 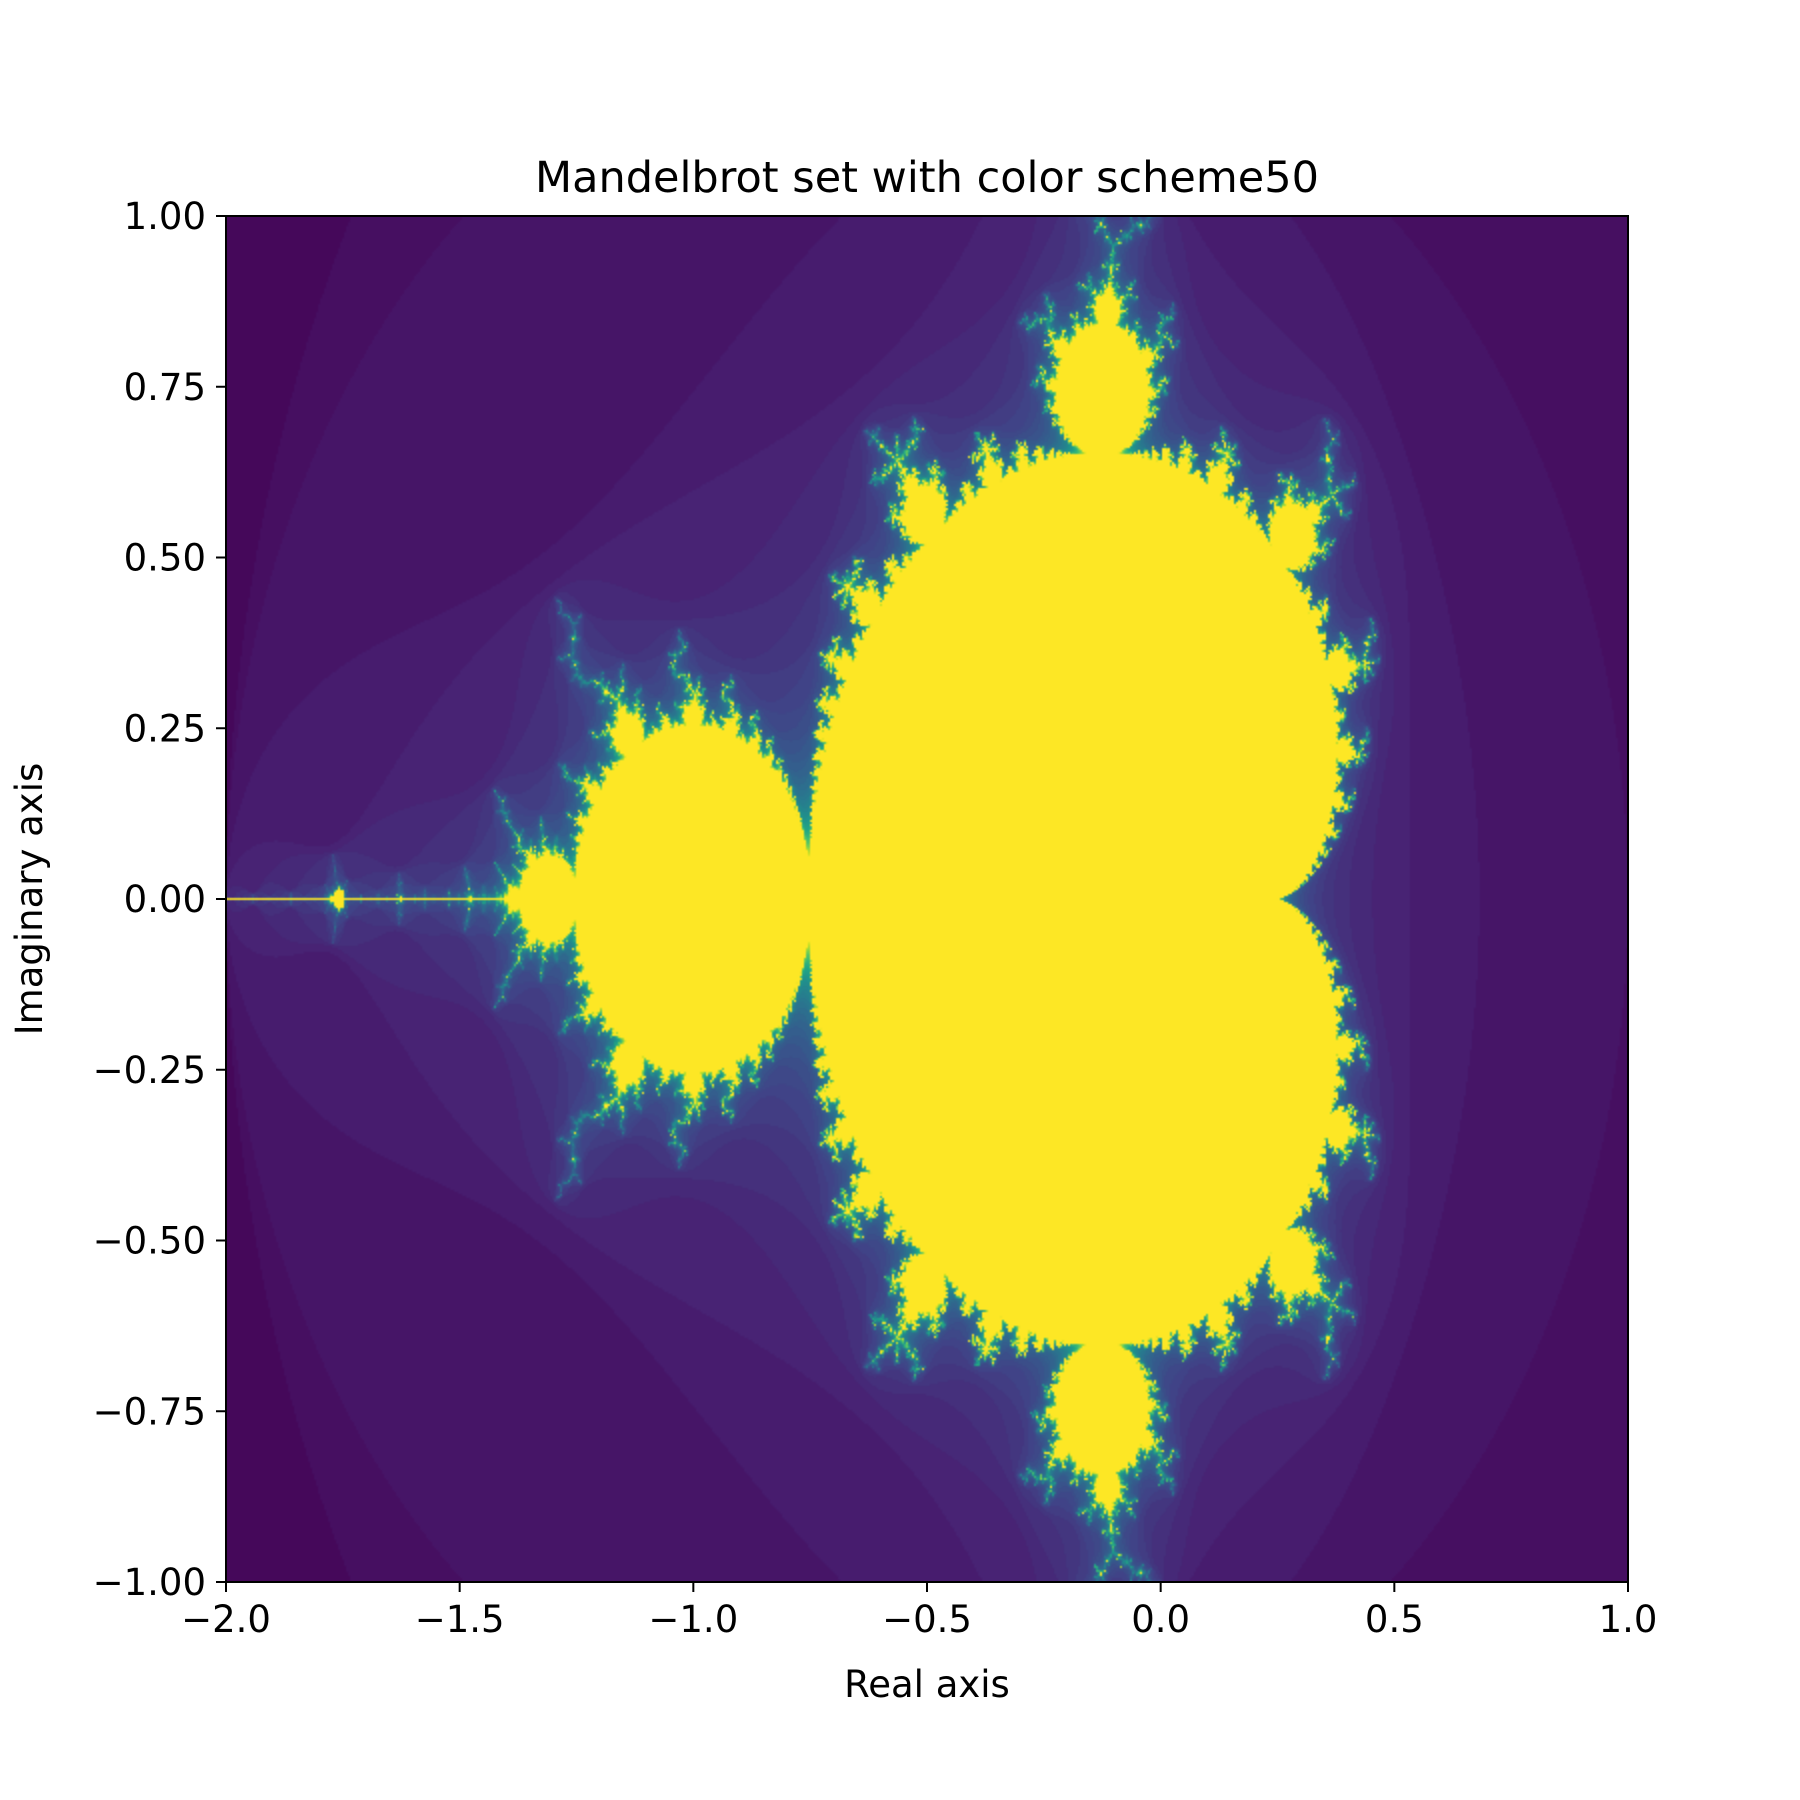 I want to click on x-tick-label: 0.0, so click(x=1160, y=1619).